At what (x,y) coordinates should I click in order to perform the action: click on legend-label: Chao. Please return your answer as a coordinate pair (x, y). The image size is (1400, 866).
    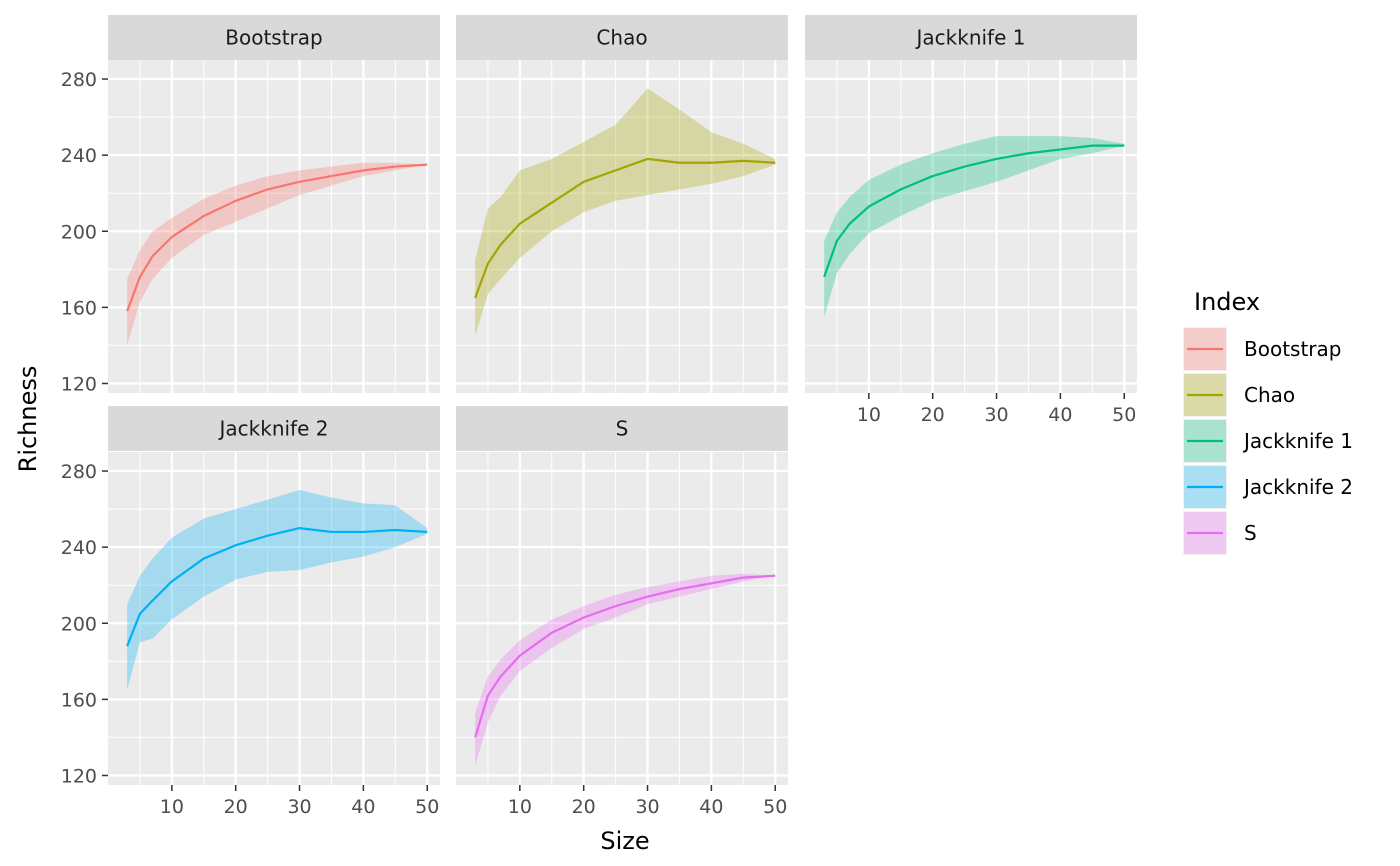
    Looking at the image, I should click on (1269, 395).